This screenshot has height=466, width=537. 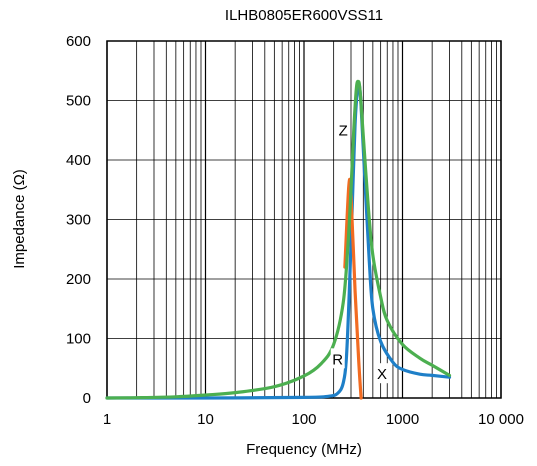 I want to click on x-tick-label: 10 000, so click(x=501, y=419).